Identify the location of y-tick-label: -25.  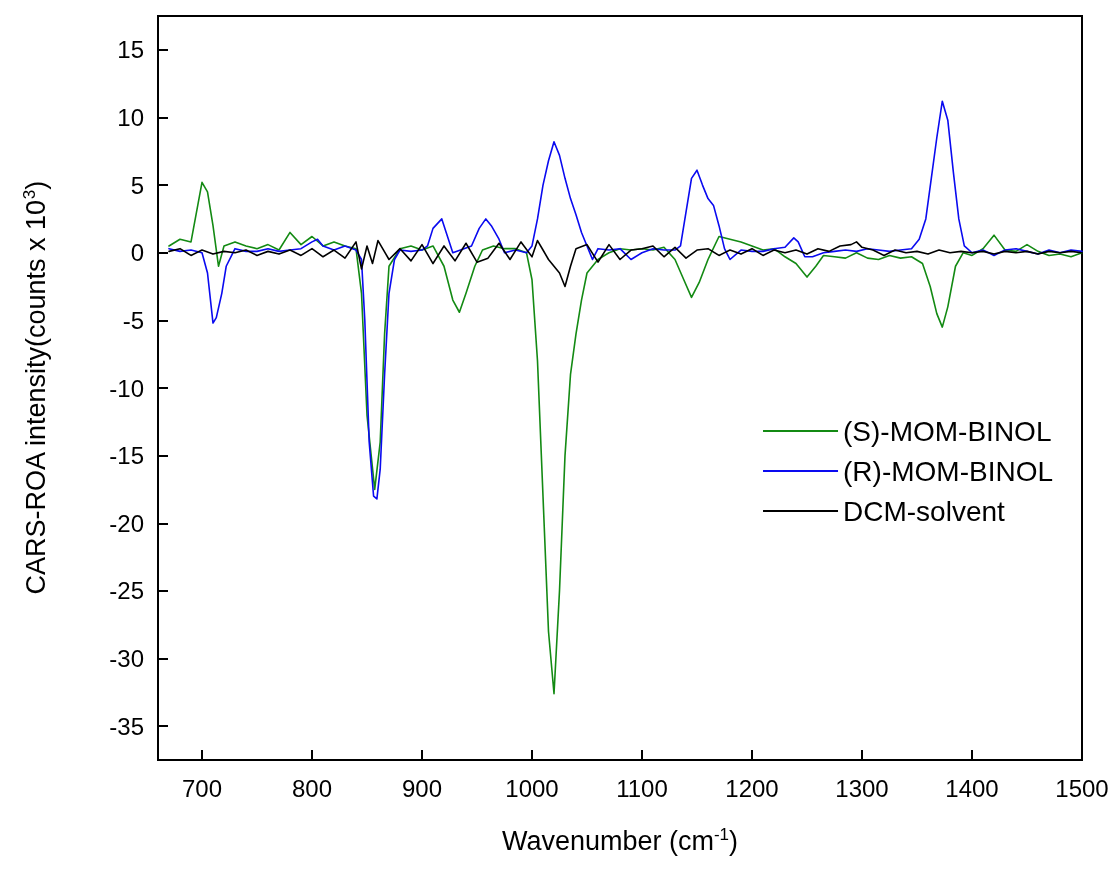
(126, 591).